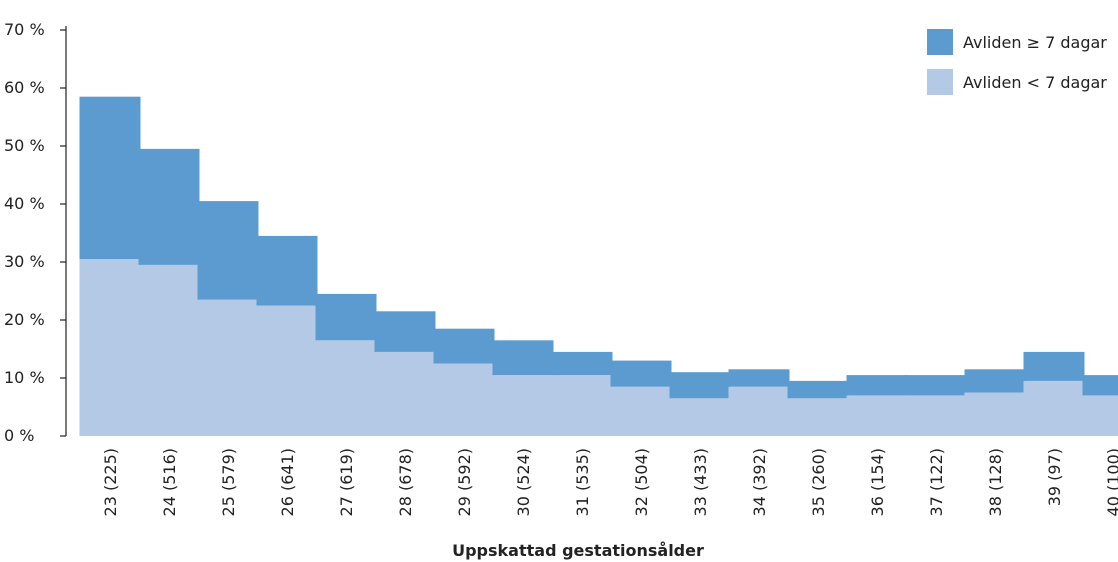 The width and height of the screenshot is (1118, 562). What do you see at coordinates (1054, 477) in the screenshot?
I see `x-tick-label: 39 (97)` at bounding box center [1054, 477].